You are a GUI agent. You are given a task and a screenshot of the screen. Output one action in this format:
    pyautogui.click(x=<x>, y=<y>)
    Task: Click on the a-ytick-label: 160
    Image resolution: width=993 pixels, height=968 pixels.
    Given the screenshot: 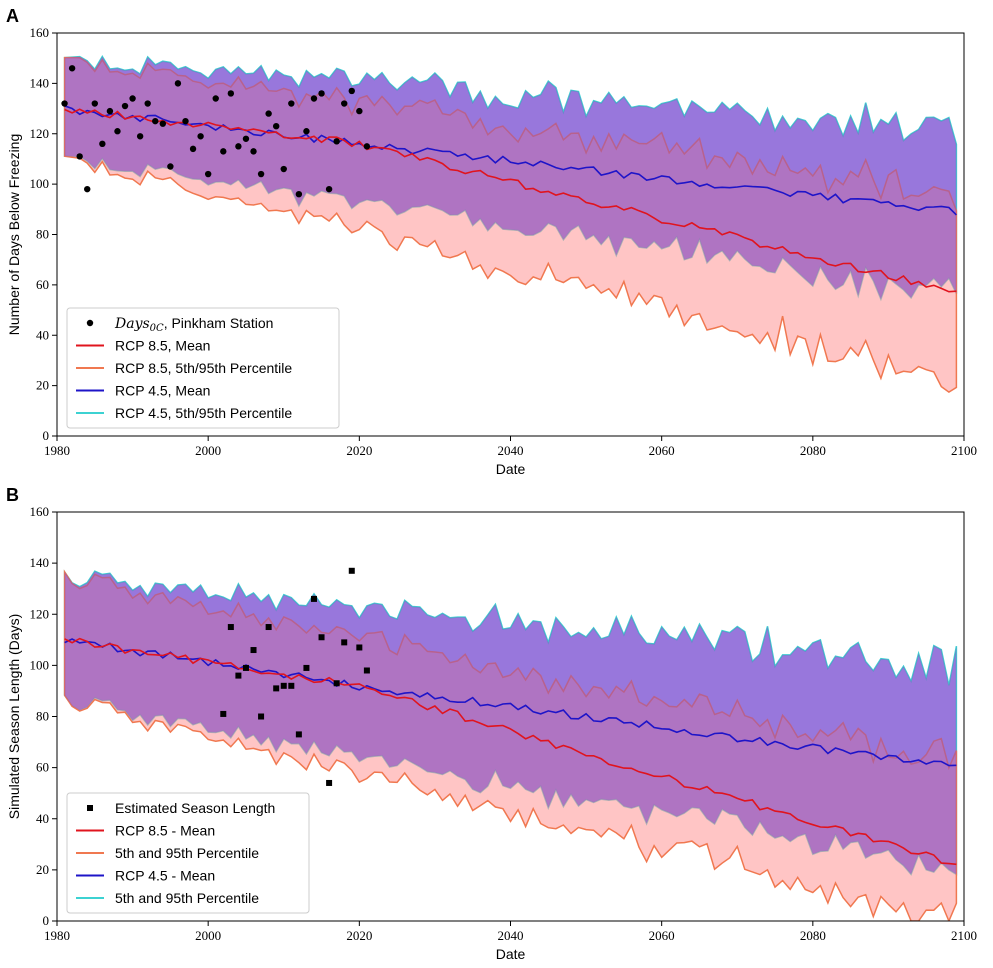 What is the action you would take?
    pyautogui.click(x=40, y=32)
    